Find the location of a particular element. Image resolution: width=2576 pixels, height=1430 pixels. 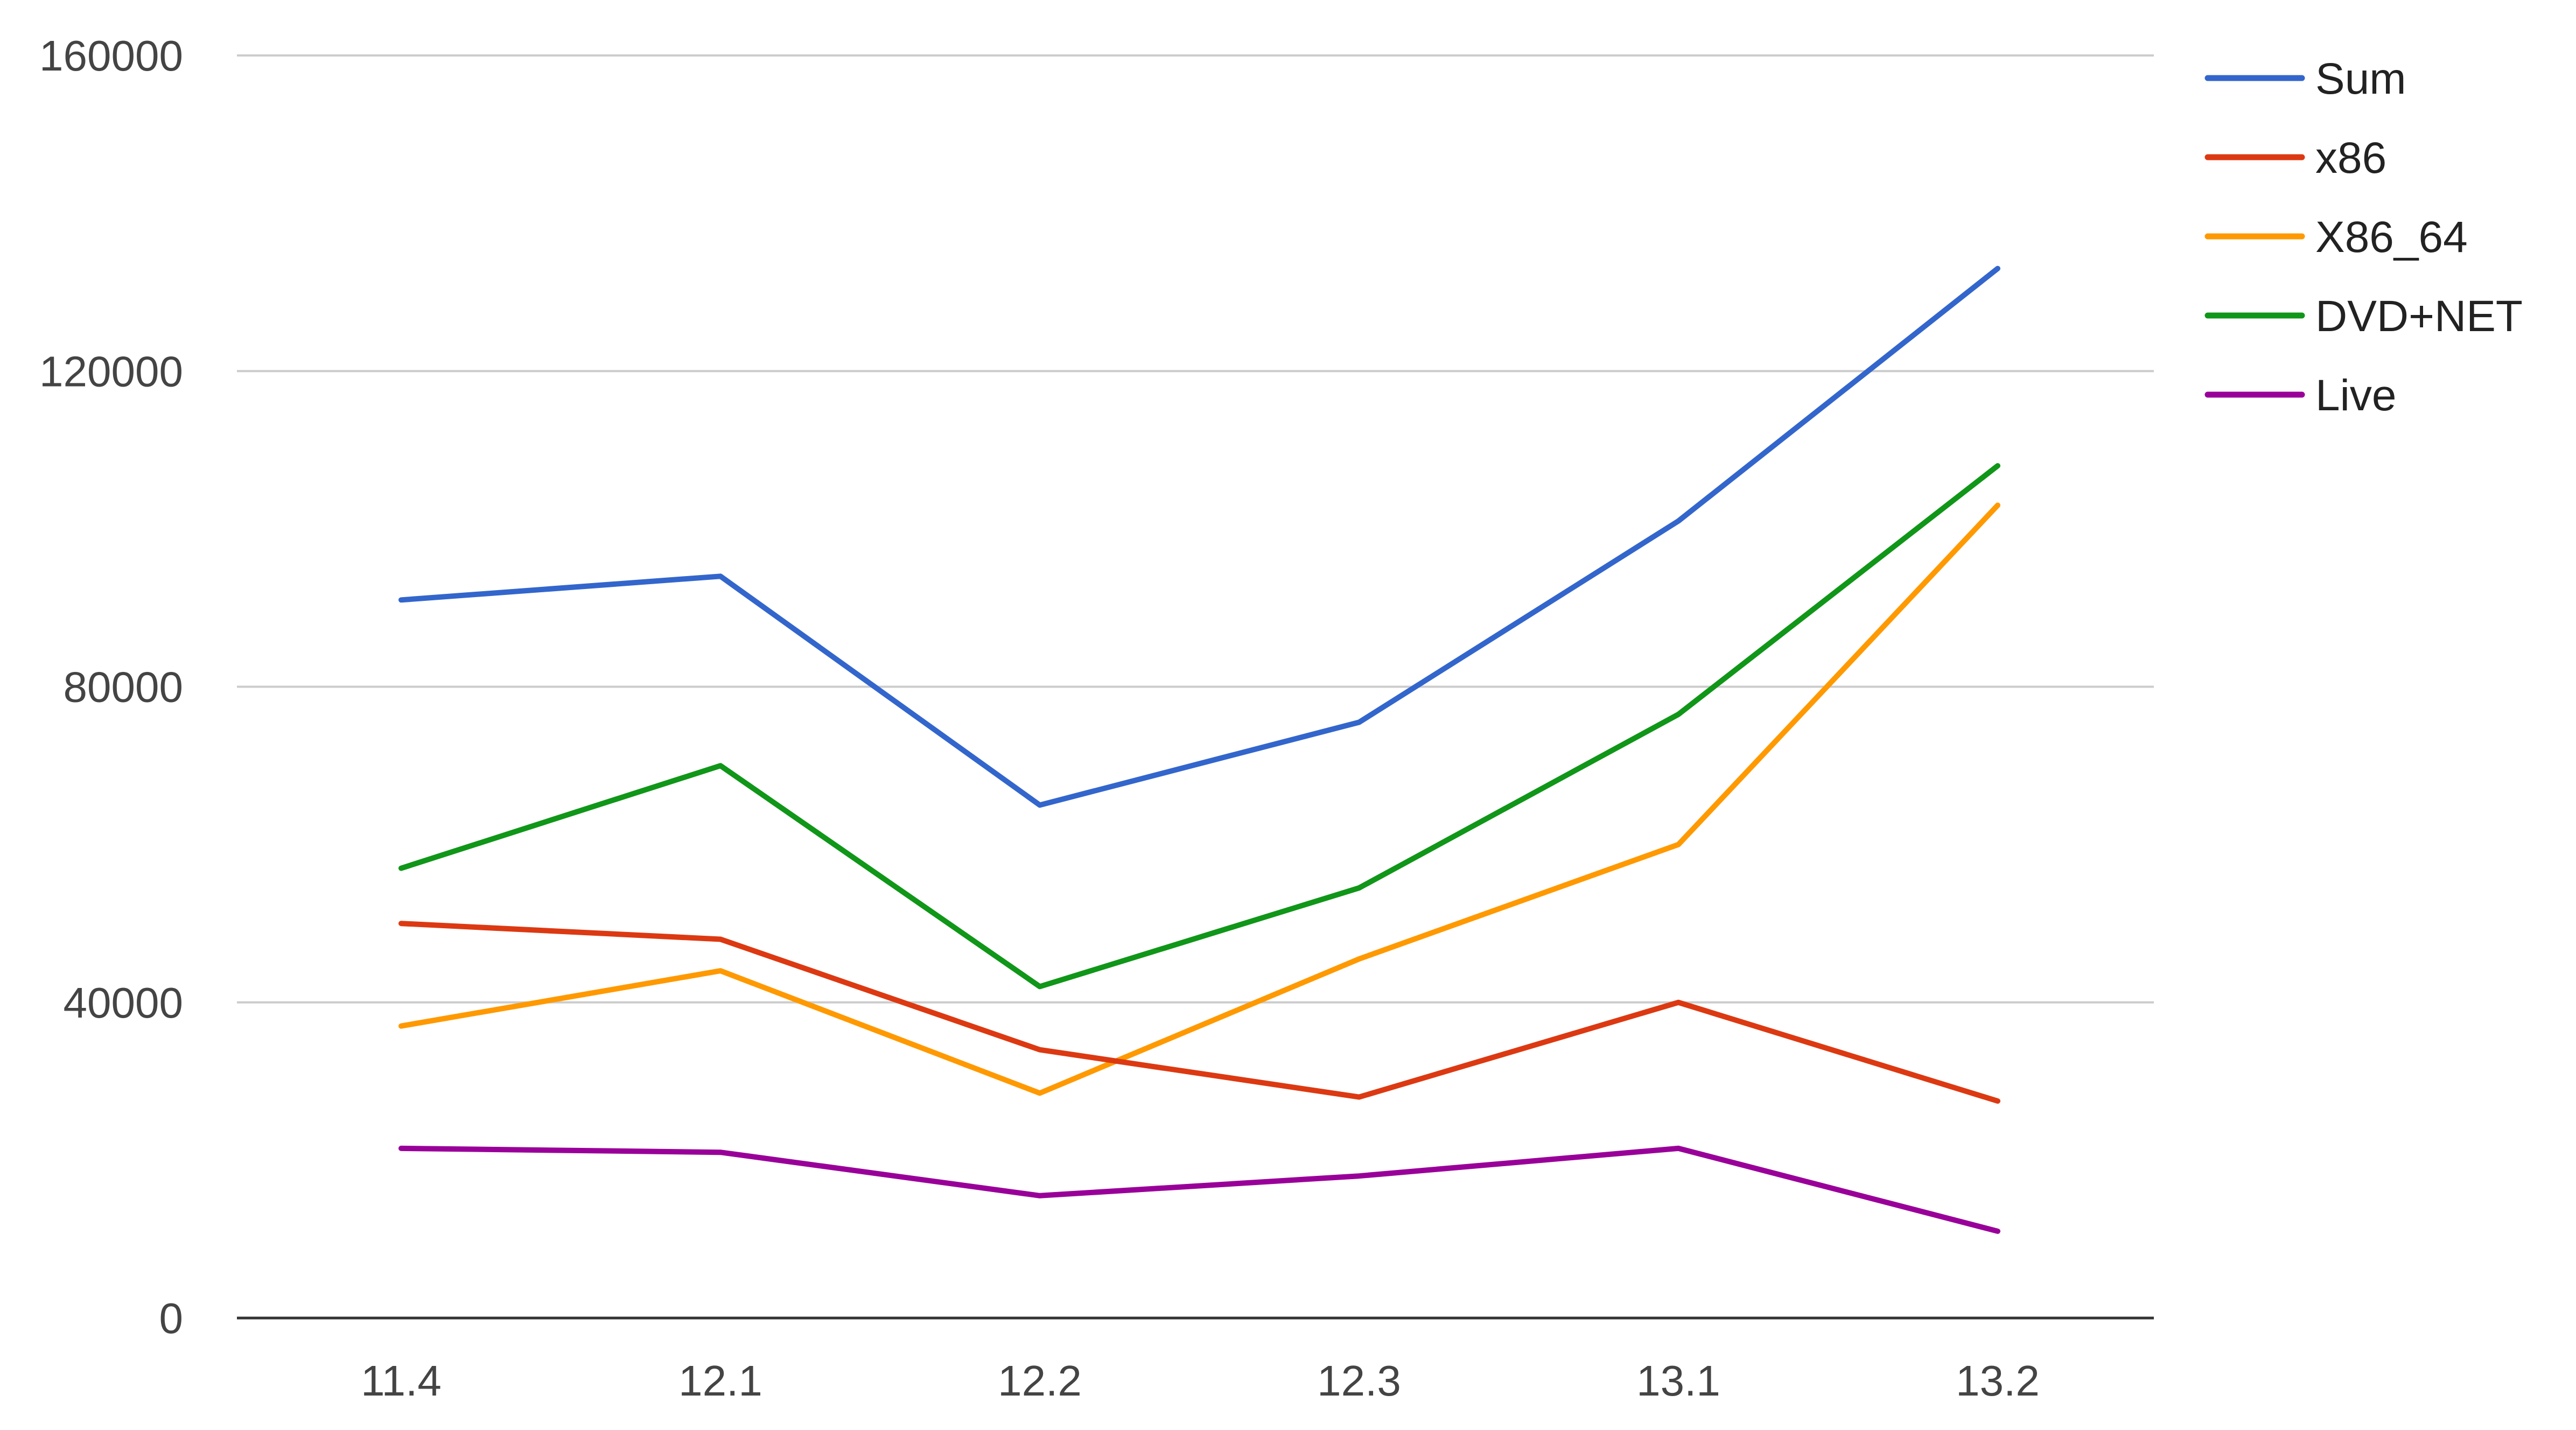

legend-label: Live is located at coordinates (2355, 395).